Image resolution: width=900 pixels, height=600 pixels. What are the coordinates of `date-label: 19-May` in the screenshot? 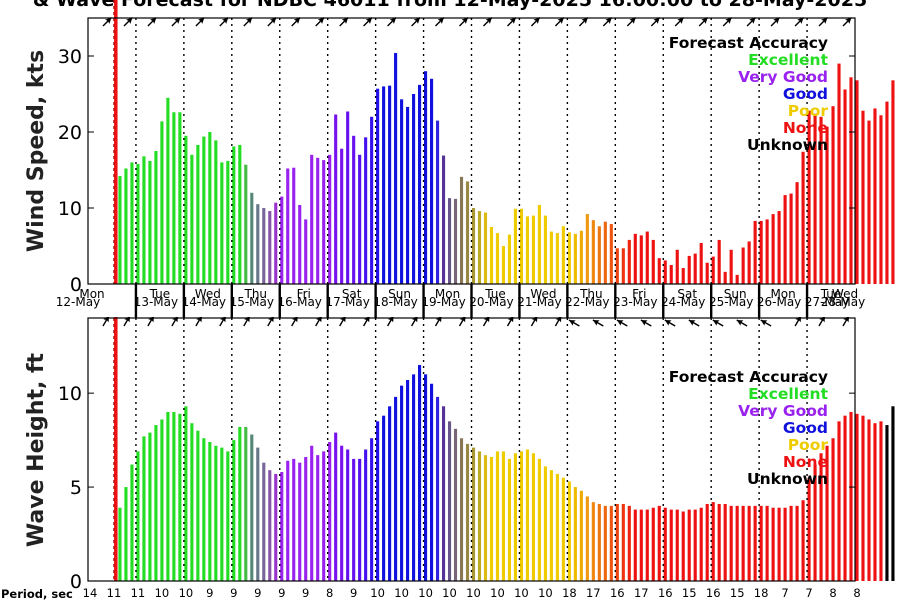 It's located at (443, 302).